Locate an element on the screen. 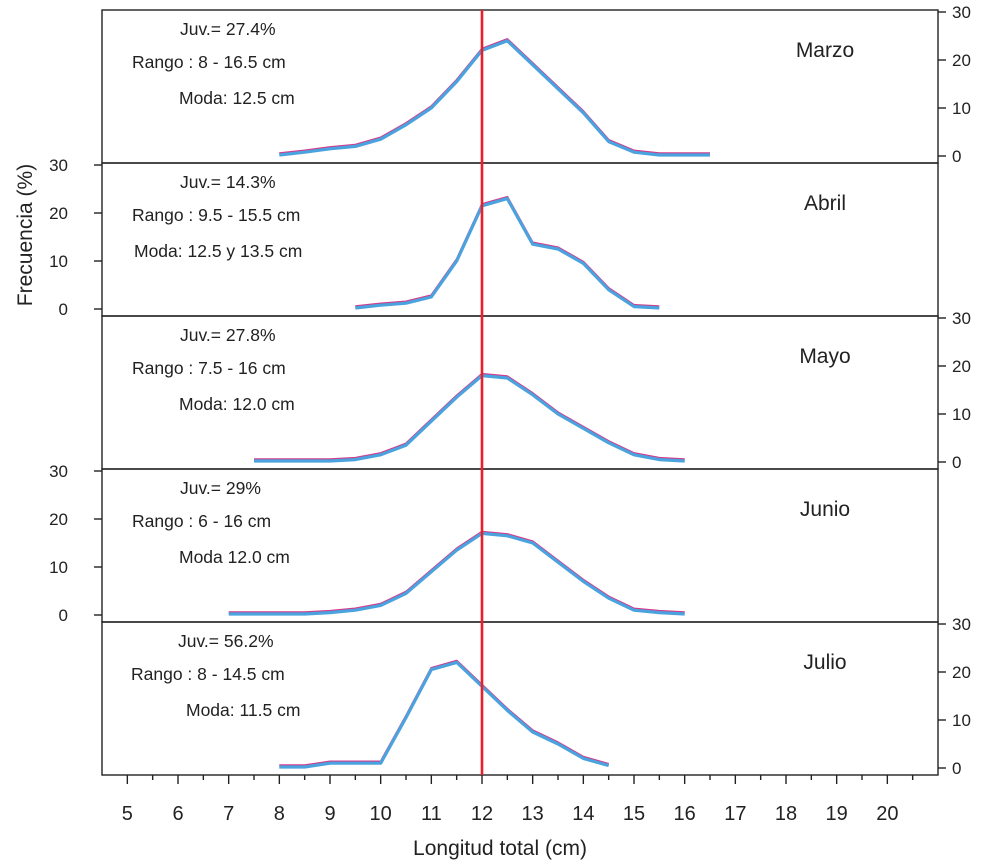 The image size is (988, 864). month-label: Junio is located at coordinates (825, 509).